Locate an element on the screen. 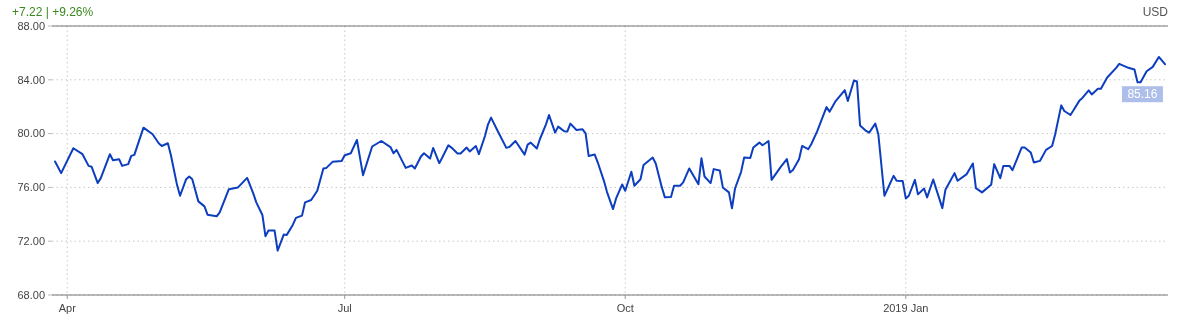 The height and width of the screenshot is (322, 1181). annotation: 85.16 is located at coordinates (1142, 94).